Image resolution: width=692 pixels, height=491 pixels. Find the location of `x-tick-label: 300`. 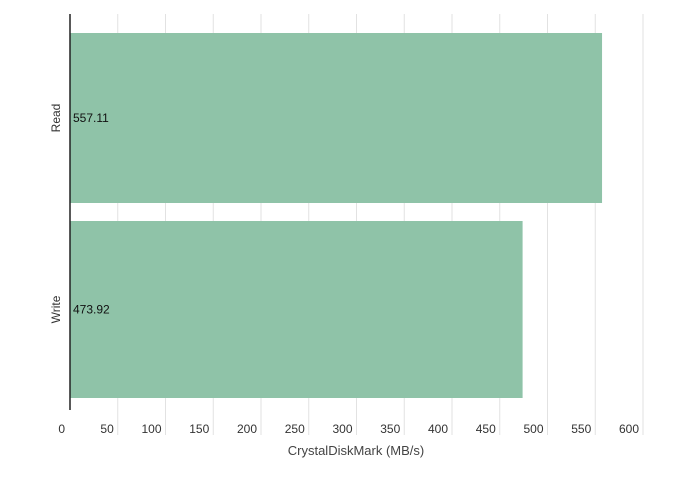

x-tick-label: 300 is located at coordinates (342, 429).